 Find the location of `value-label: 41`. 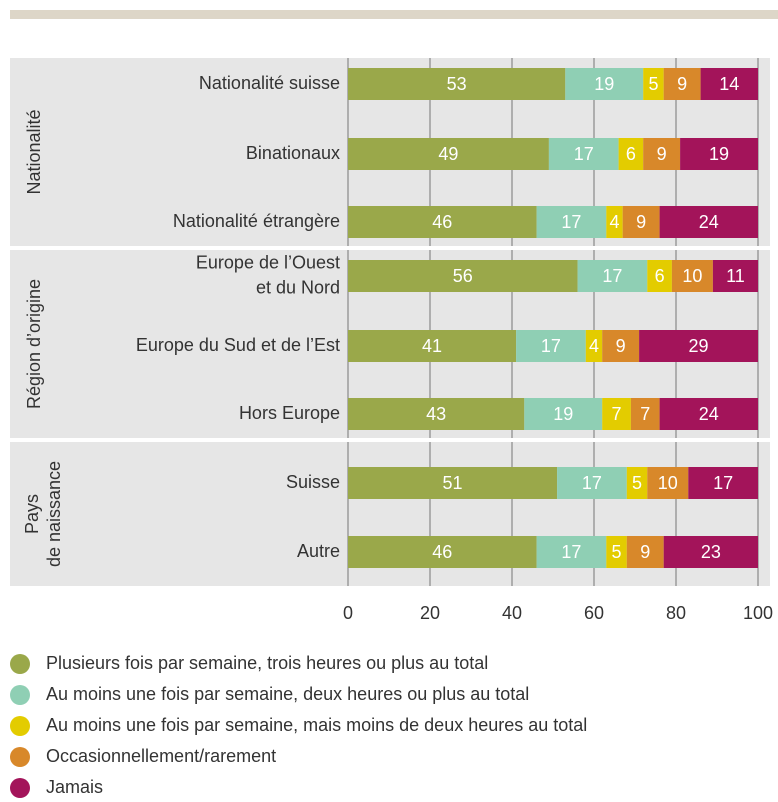

value-label: 41 is located at coordinates (432, 346).